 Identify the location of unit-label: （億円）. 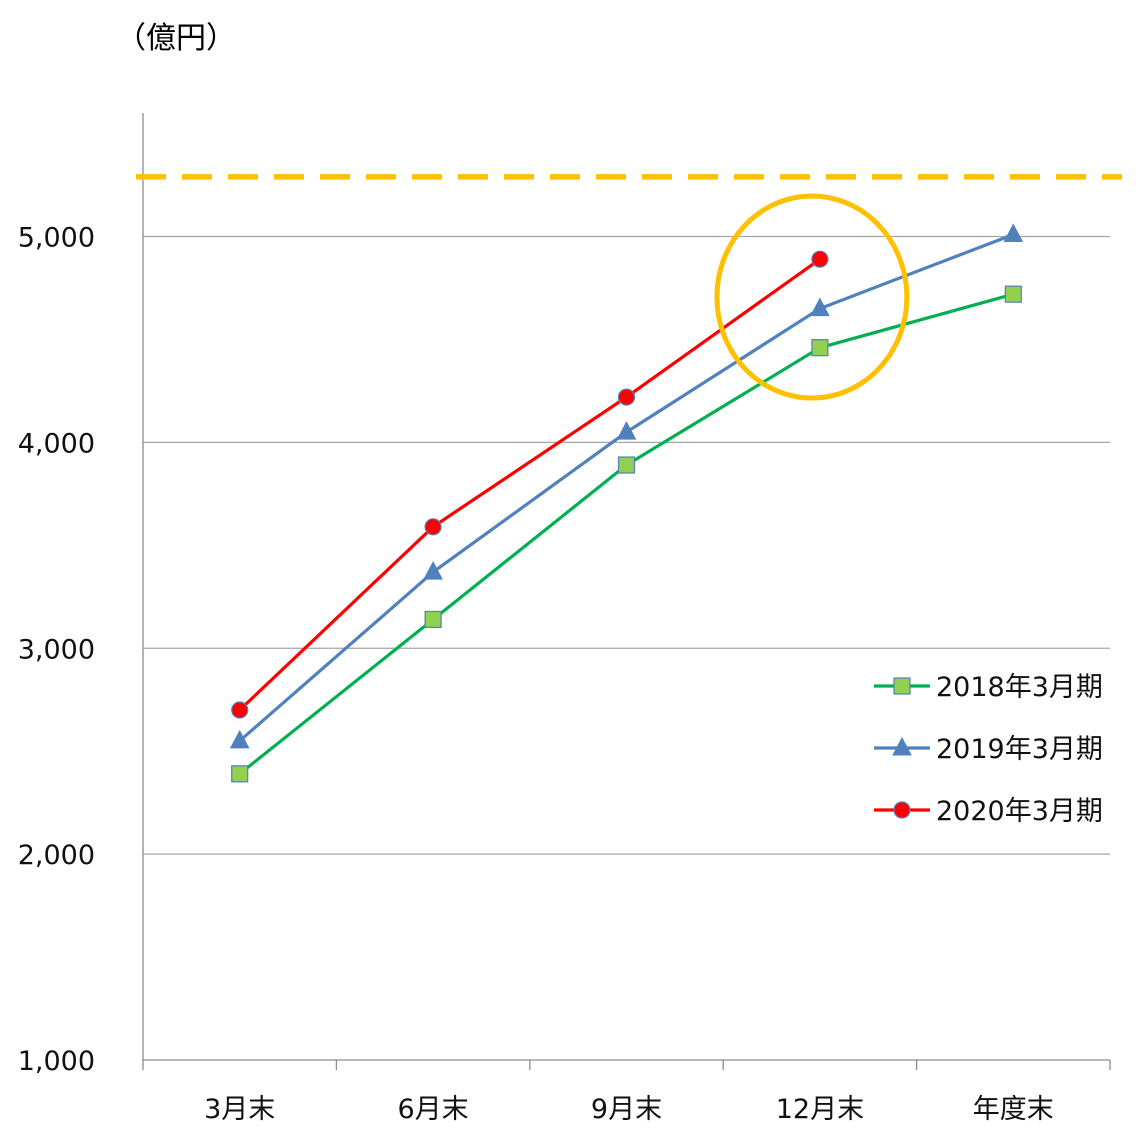
(176, 38).